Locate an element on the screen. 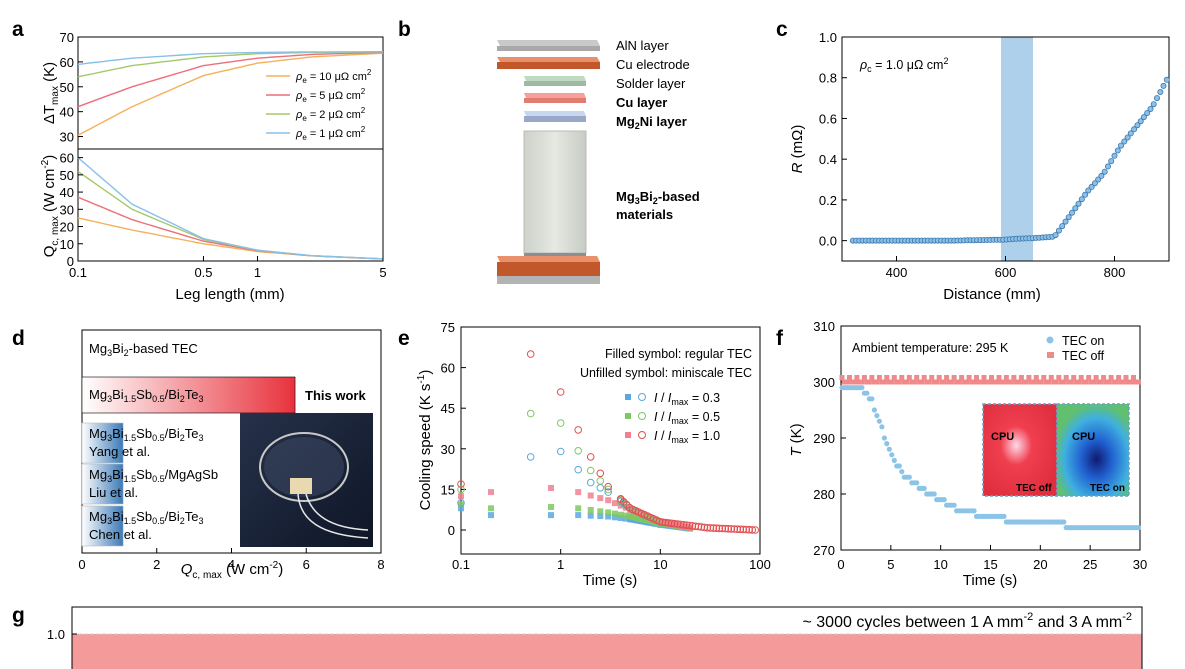 The height and width of the screenshot is (669, 1185). thermal-cpu-off: CPU is located at coordinates (1002, 437).